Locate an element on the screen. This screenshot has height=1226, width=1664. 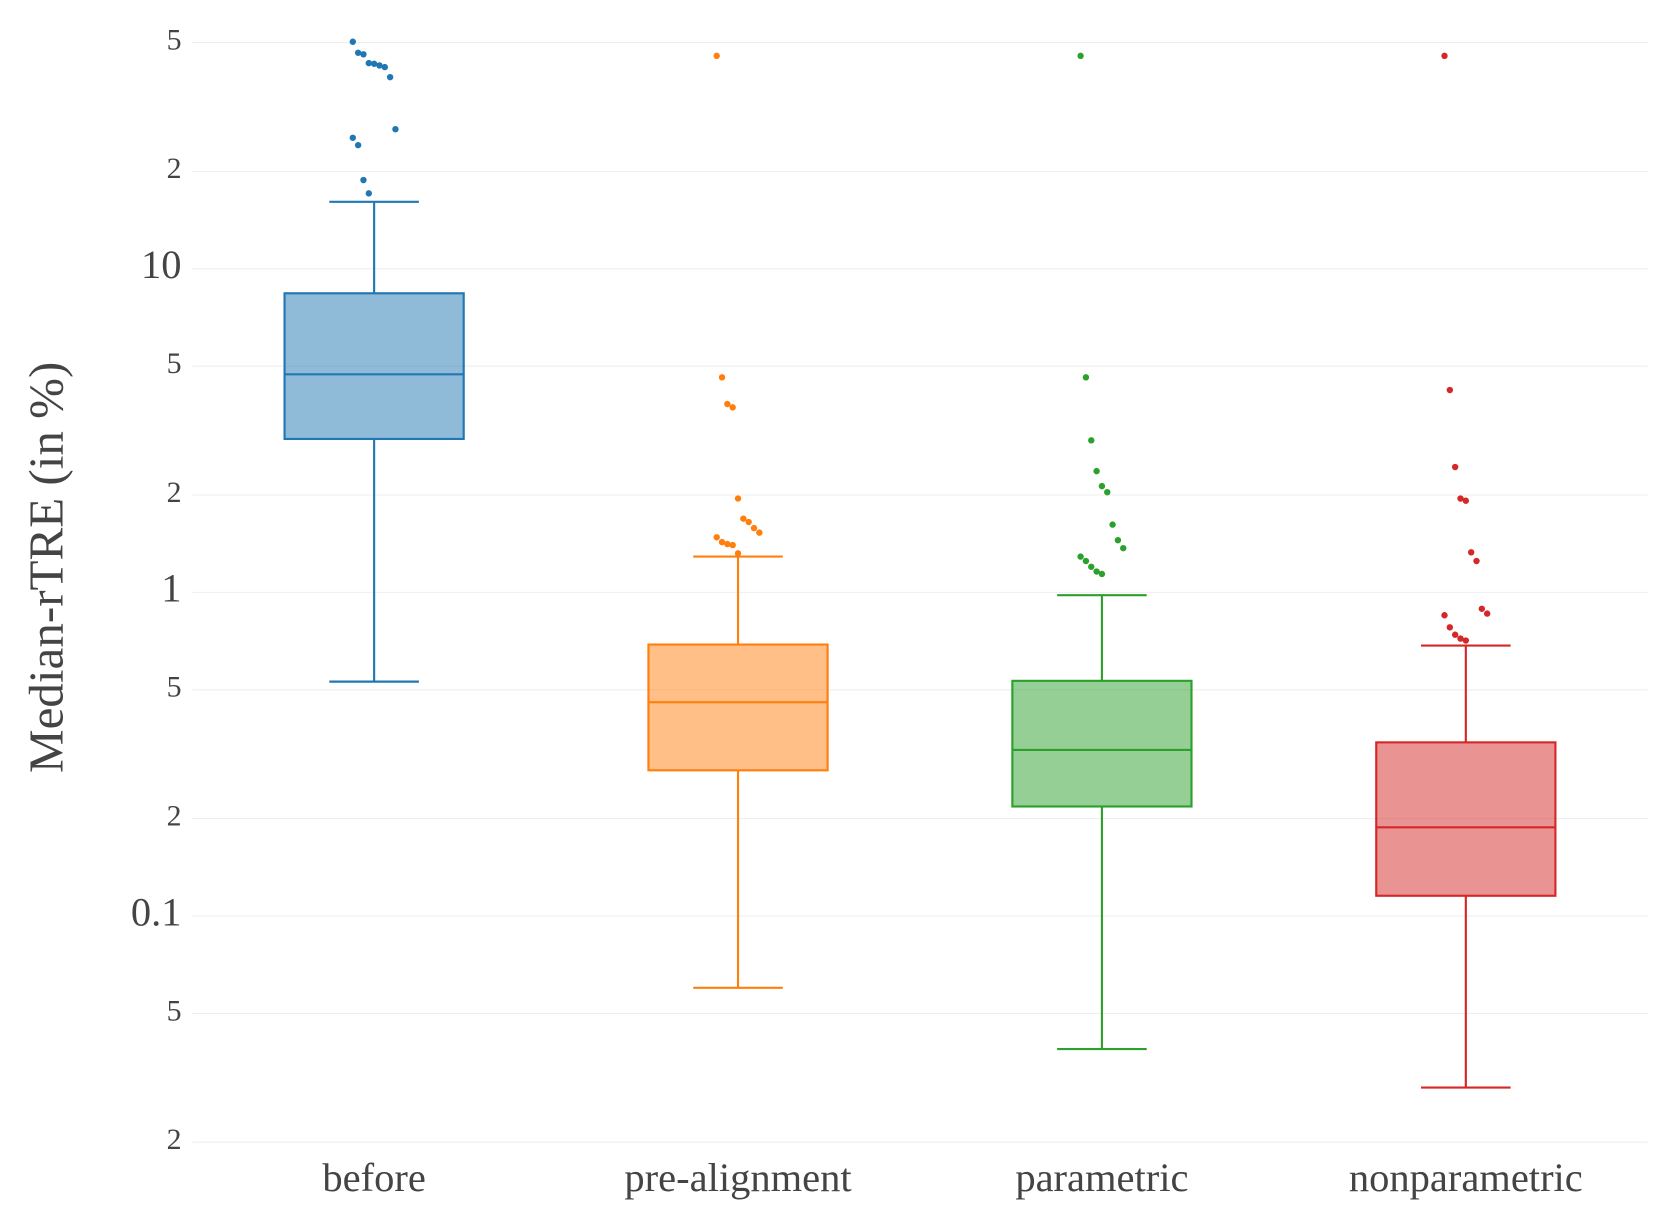
y-axis-label: Median-rTRE (in %) is located at coordinates (46, 567).